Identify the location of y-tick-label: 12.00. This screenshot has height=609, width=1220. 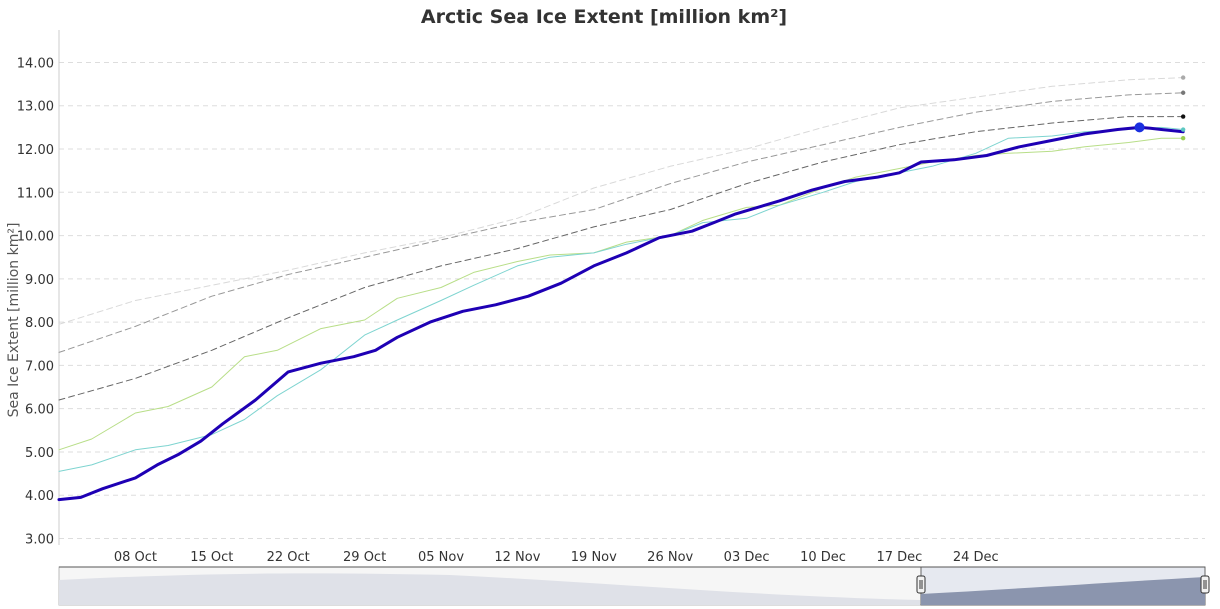
(35, 150).